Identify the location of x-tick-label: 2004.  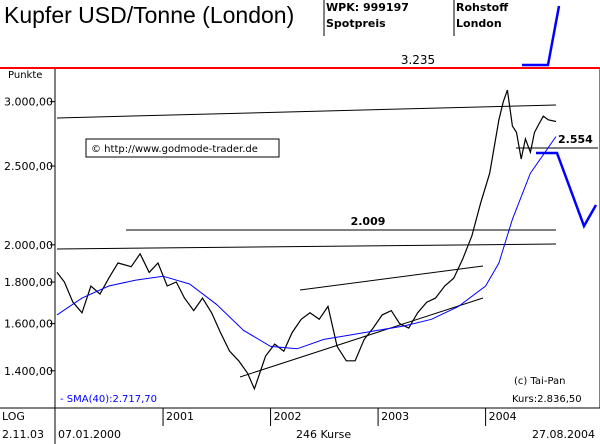
(503, 416).